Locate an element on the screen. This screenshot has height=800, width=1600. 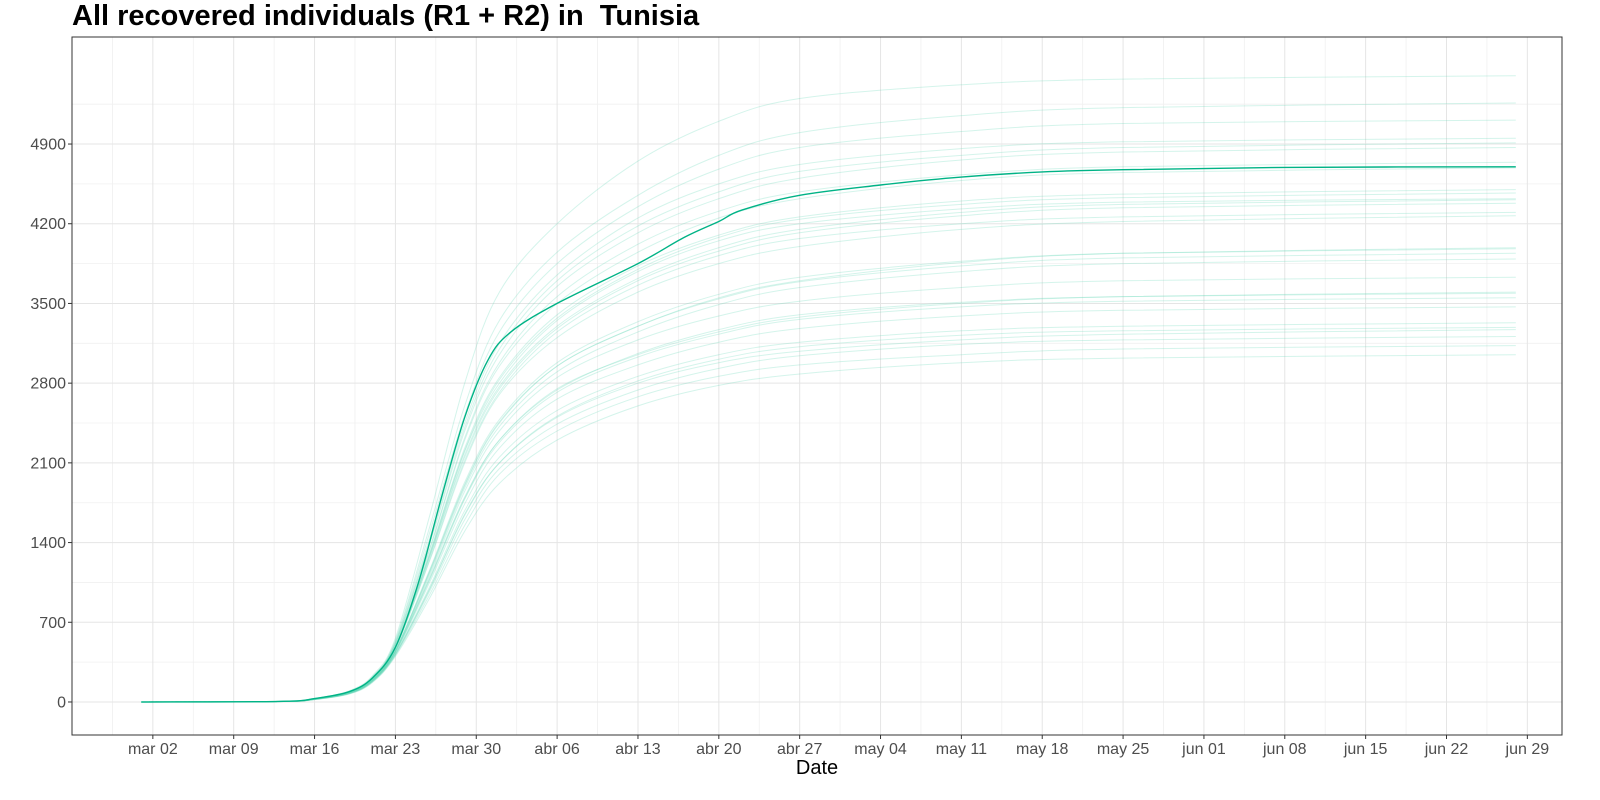
x-tick-label: may 25 is located at coordinates (1123, 749).